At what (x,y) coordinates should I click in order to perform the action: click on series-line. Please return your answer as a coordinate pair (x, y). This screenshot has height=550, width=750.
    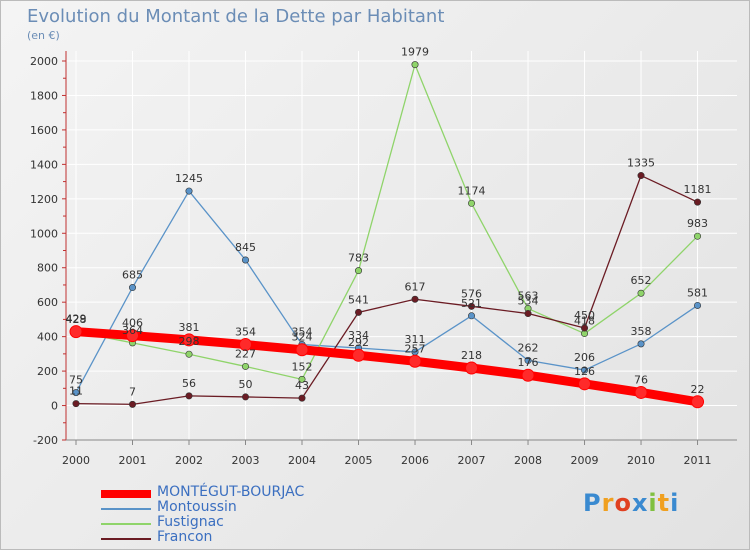
    Looking at the image, I should click on (387, 367).